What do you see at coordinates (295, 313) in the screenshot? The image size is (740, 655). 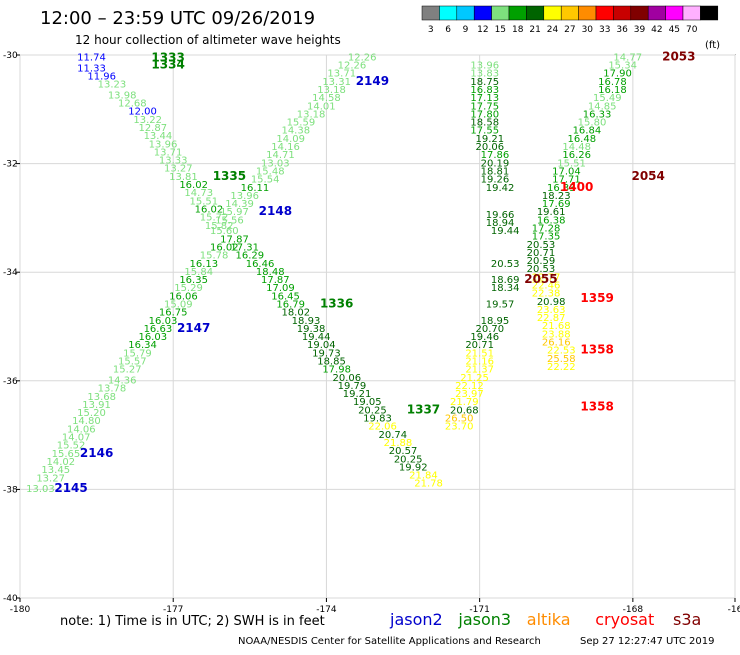 I see `swh-value-label: 18.02` at bounding box center [295, 313].